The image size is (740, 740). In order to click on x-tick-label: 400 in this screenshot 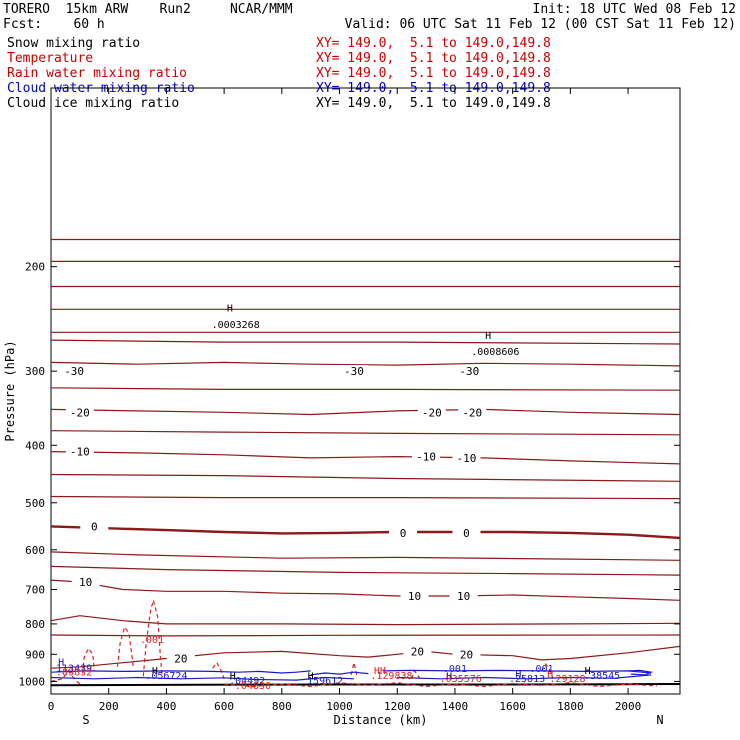, I will do `click(166, 706)`.